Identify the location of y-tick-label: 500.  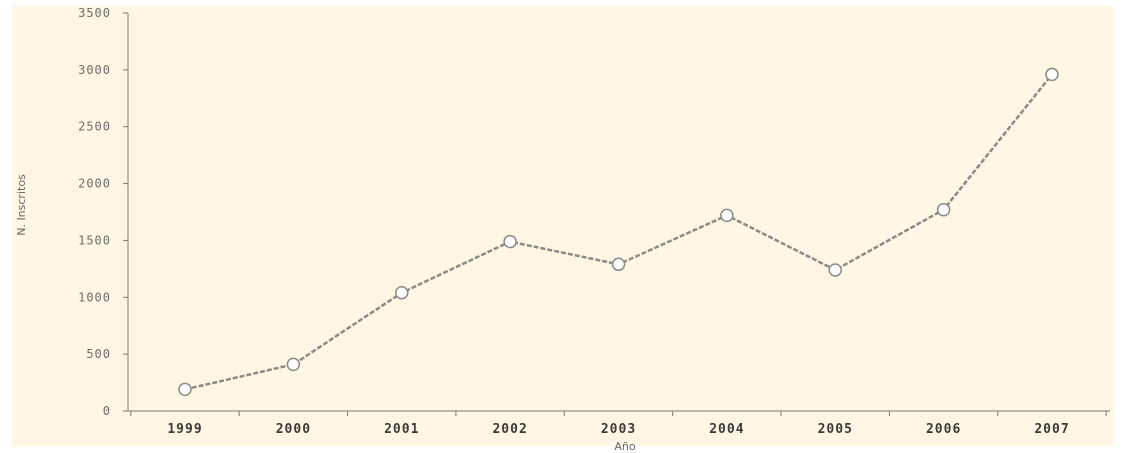
(98, 354).